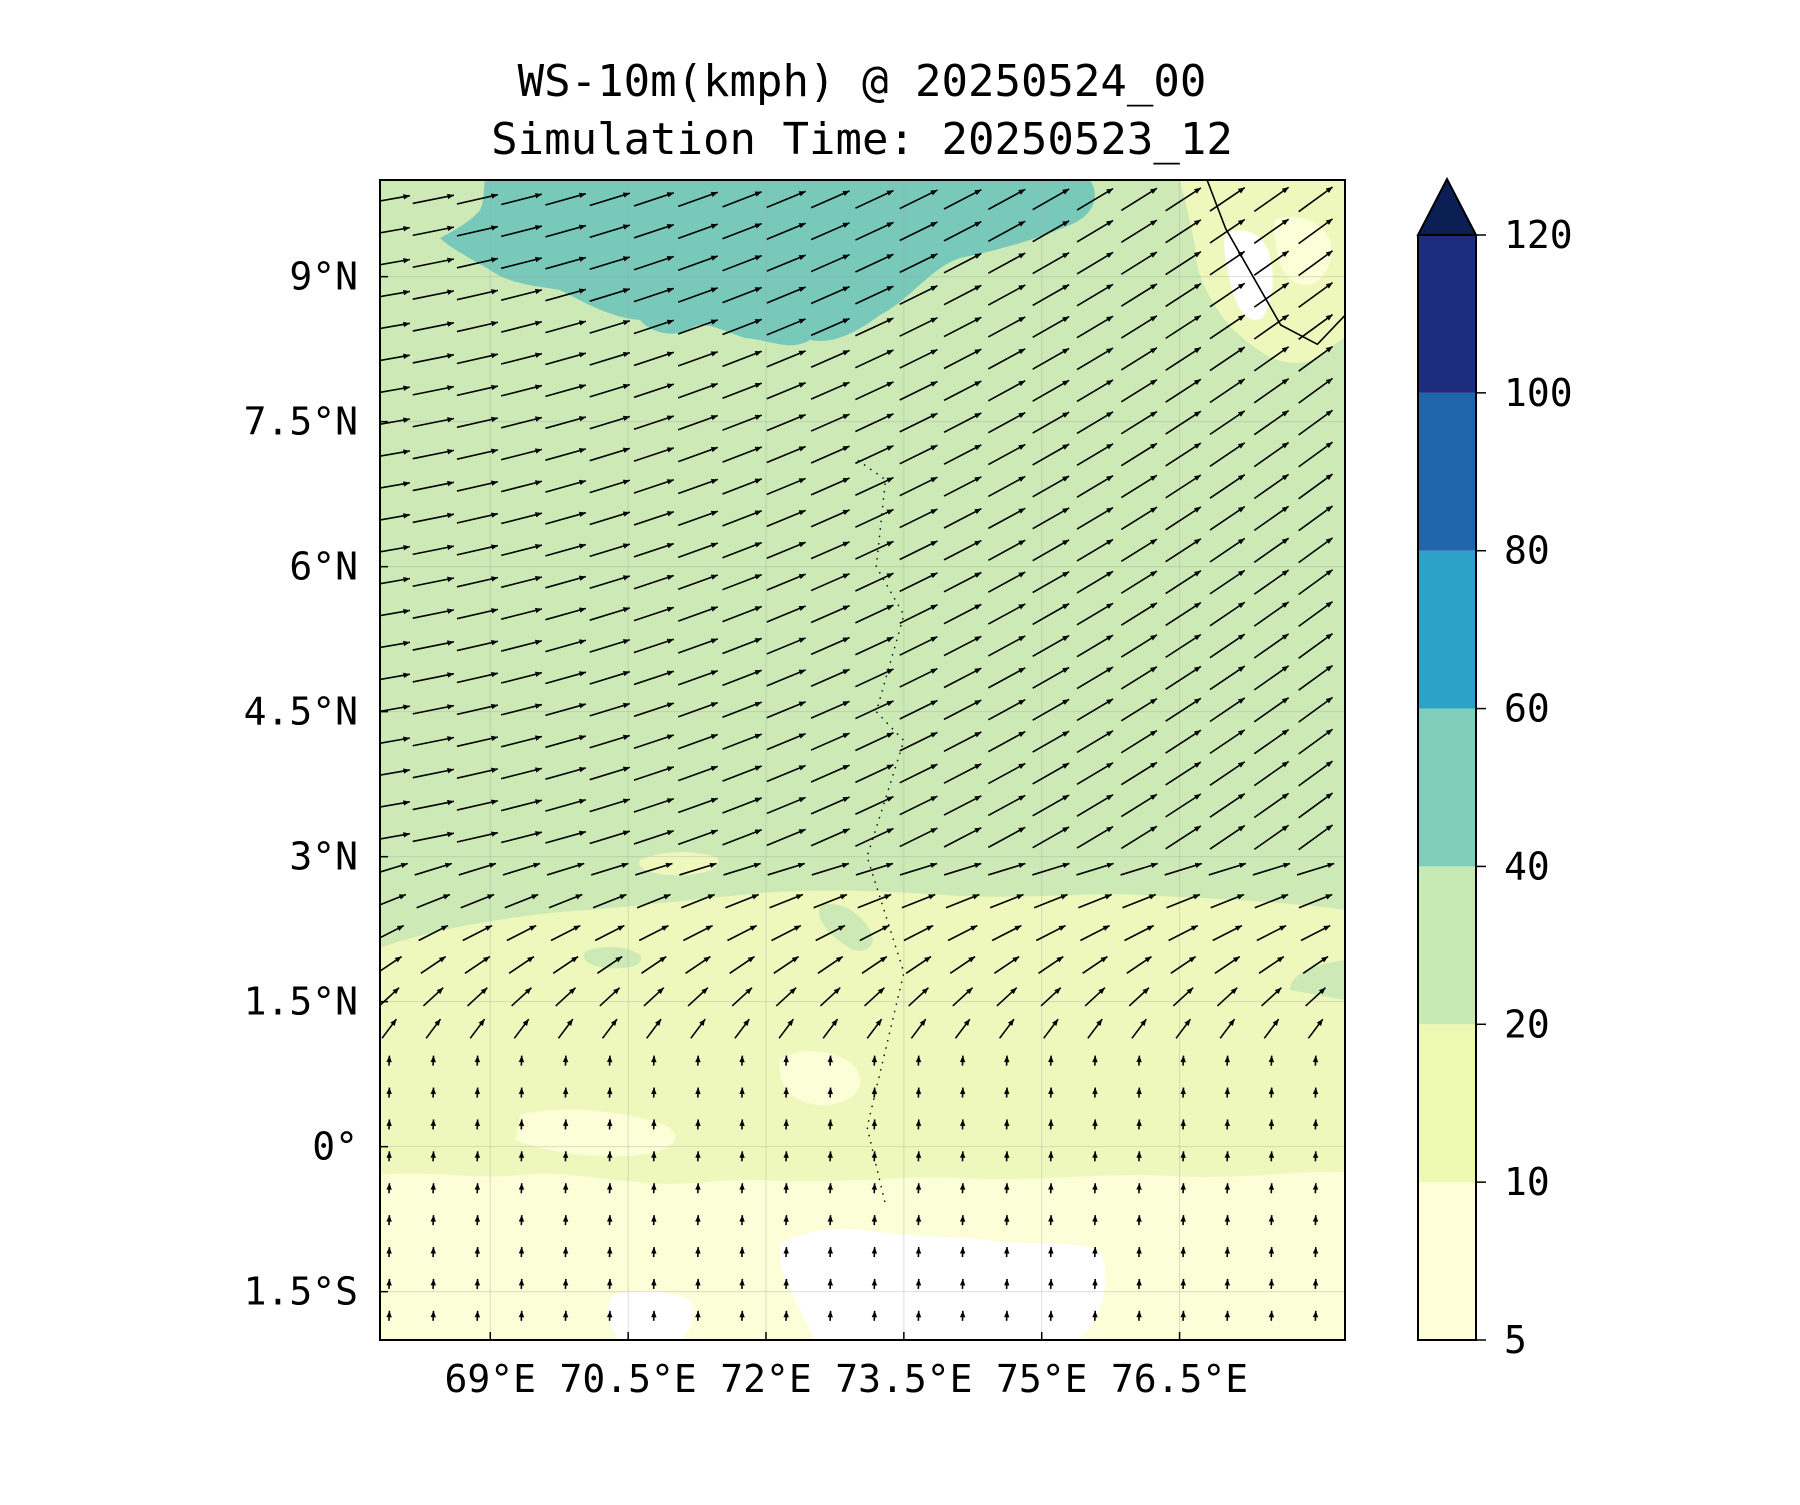 This screenshot has width=1800, height=1505. What do you see at coordinates (1527, 551) in the screenshot?
I see `colorbar-tick-label: 80` at bounding box center [1527, 551].